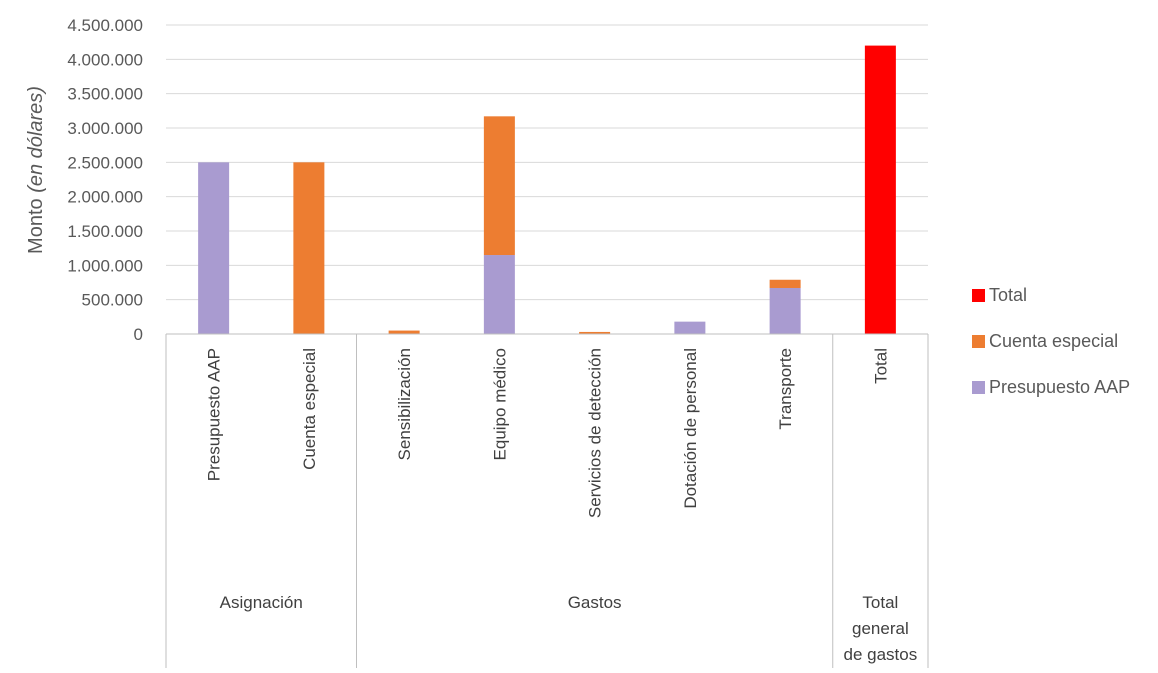  Describe the element at coordinates (105, 162) in the screenshot. I see `y-tick-label: 2.500.000` at that location.